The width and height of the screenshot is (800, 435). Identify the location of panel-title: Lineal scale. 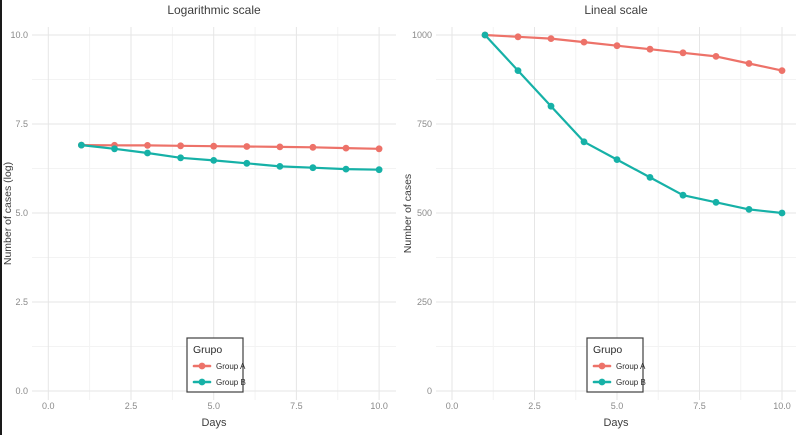
(616, 10).